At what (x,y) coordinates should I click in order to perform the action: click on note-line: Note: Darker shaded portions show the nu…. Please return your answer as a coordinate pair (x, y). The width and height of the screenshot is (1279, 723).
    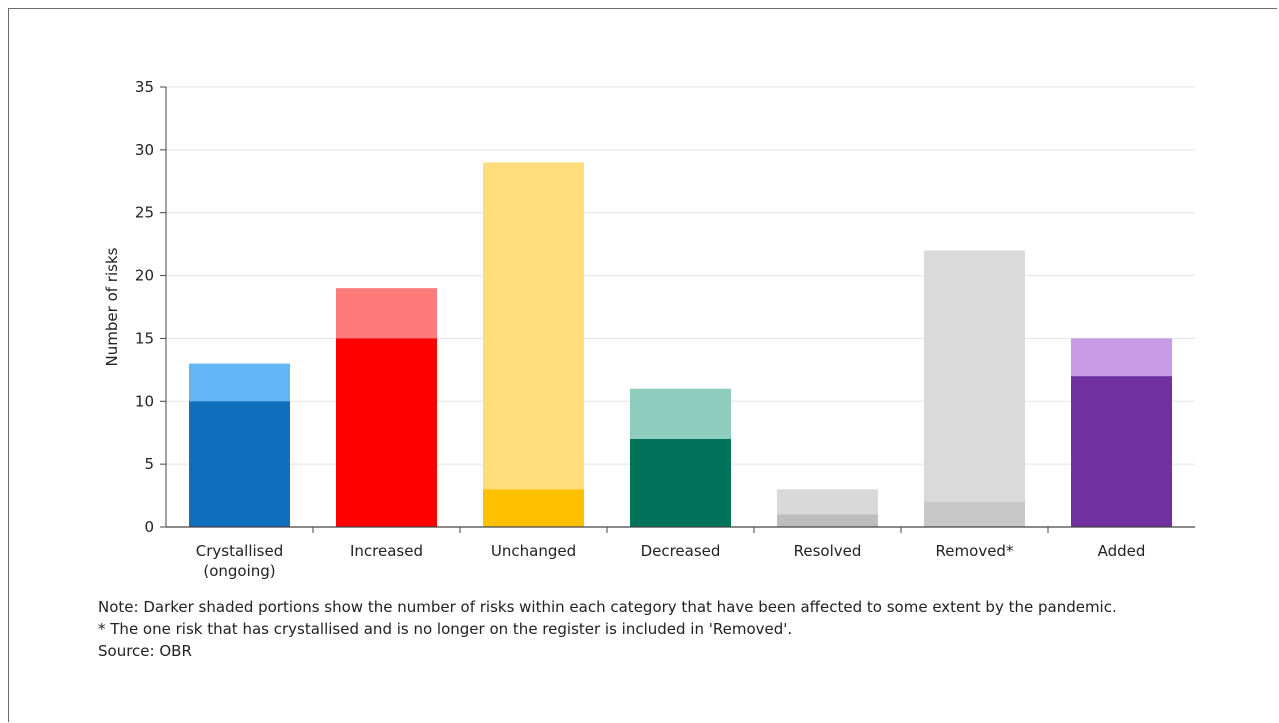
    Looking at the image, I should click on (607, 607).